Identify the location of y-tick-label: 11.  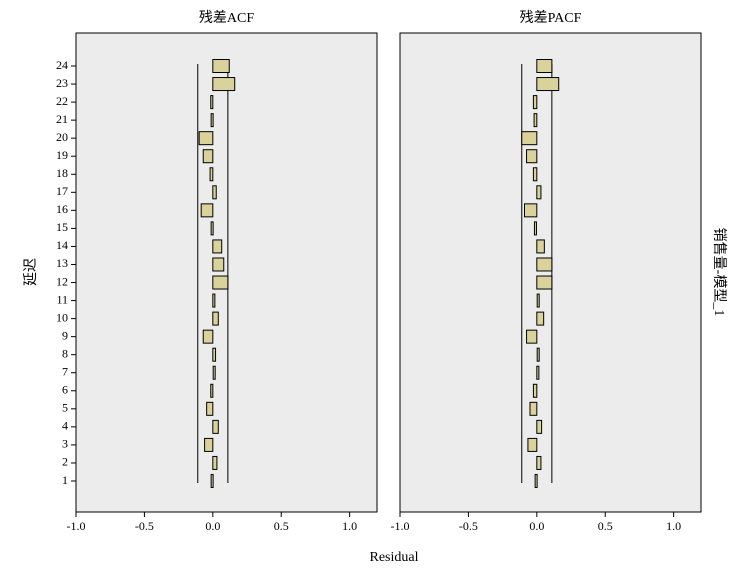
(62, 299).